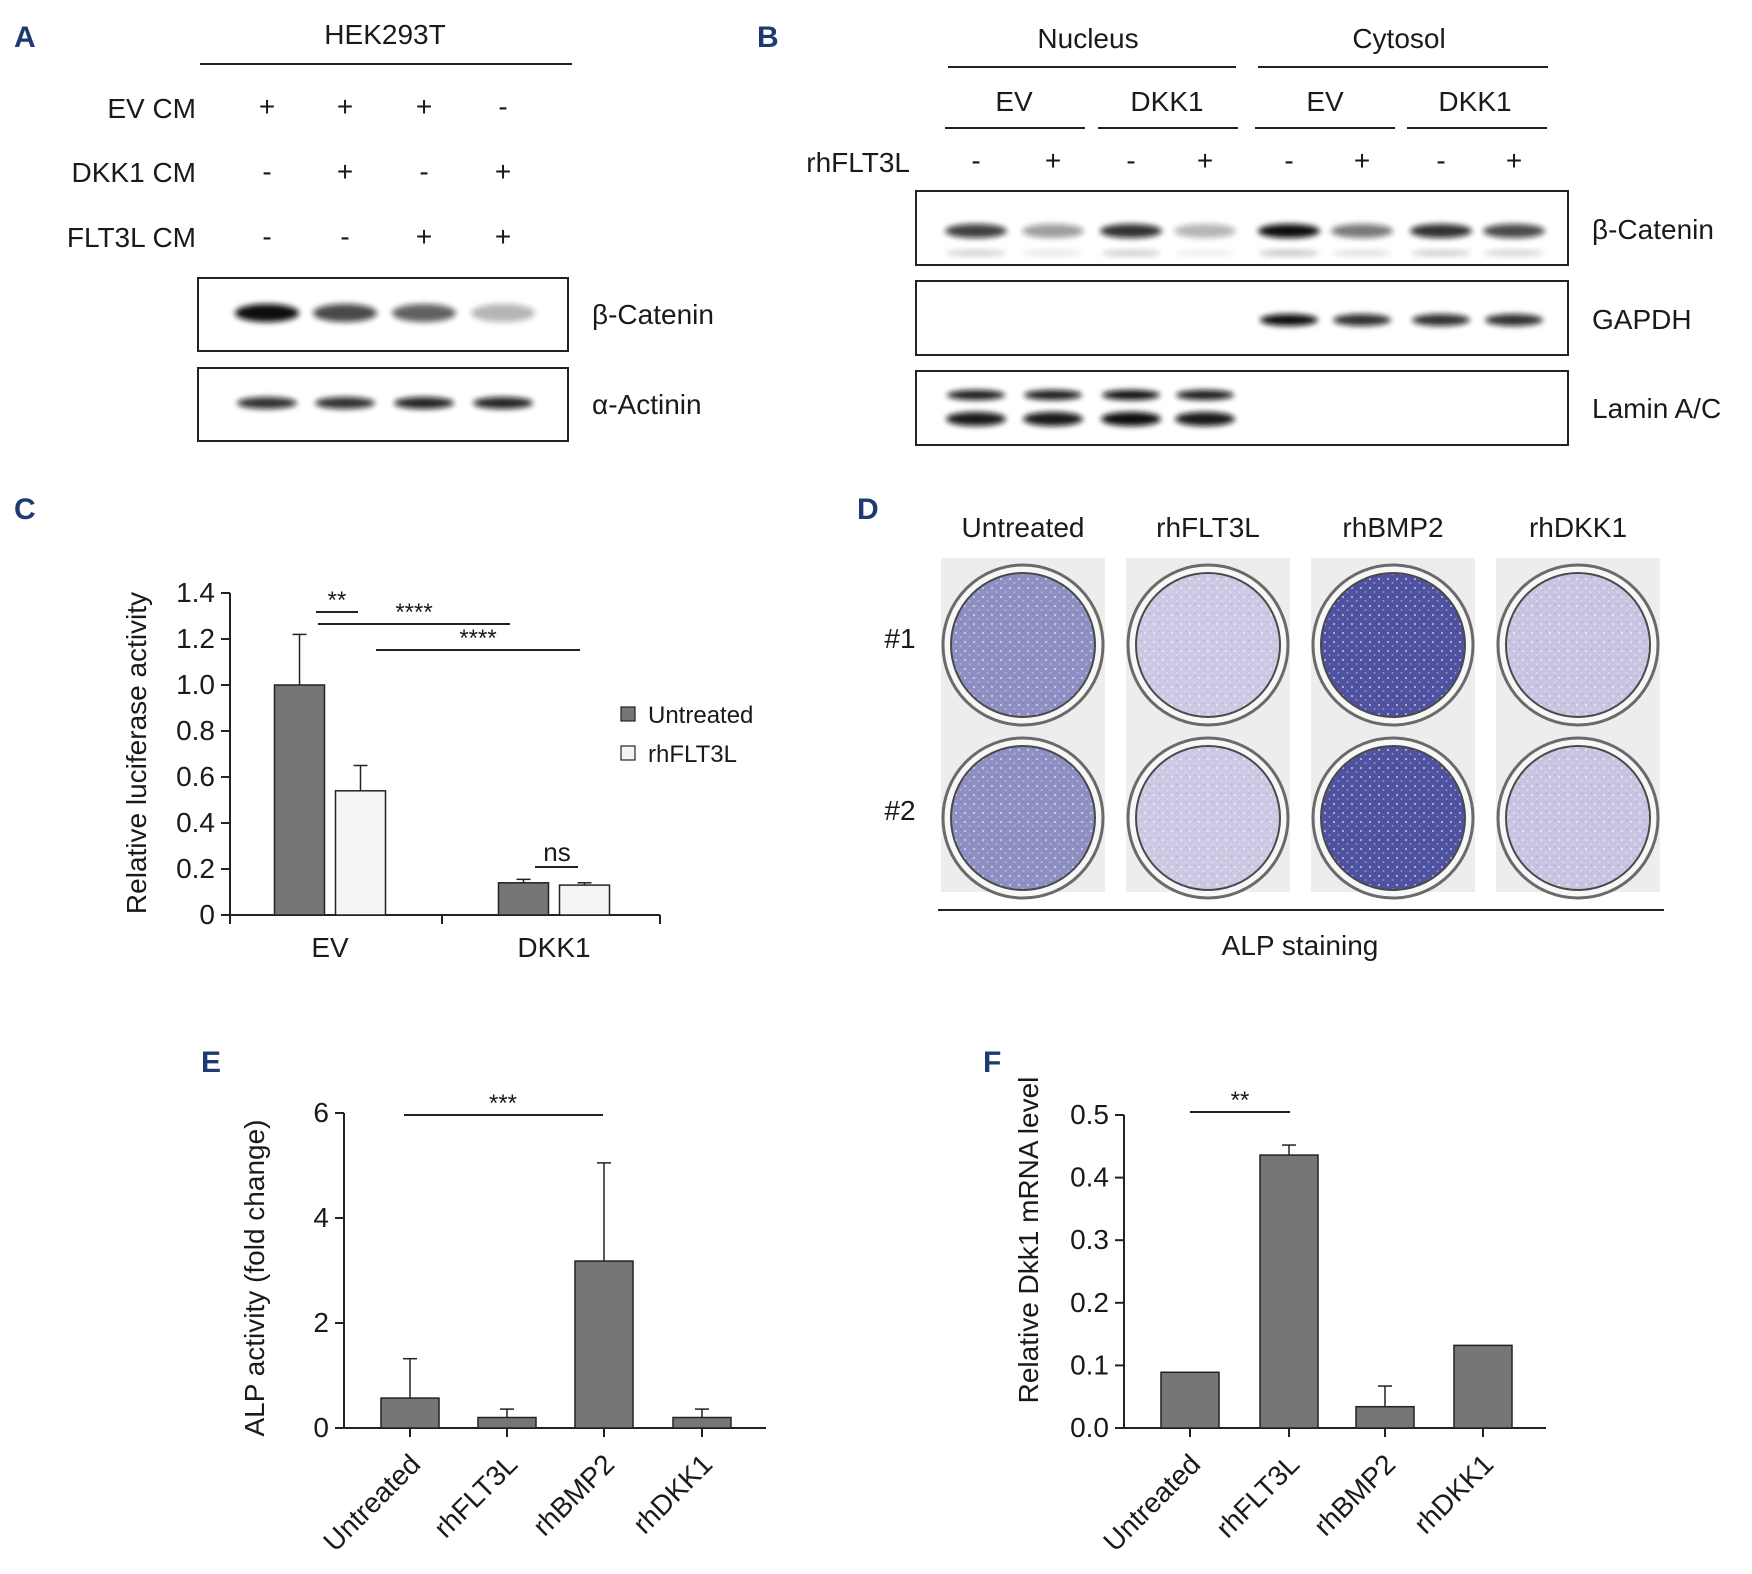 The height and width of the screenshot is (1574, 1752). I want to click on sig-label: **, so click(337, 600).